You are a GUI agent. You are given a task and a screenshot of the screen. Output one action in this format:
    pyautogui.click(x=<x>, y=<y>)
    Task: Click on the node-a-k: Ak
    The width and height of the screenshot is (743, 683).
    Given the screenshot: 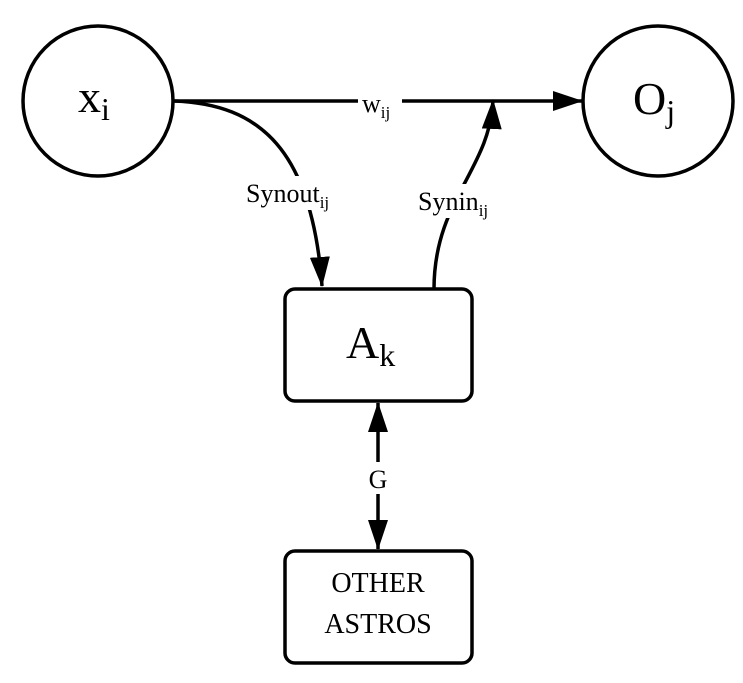 What is the action you would take?
    pyautogui.click(x=378, y=345)
    